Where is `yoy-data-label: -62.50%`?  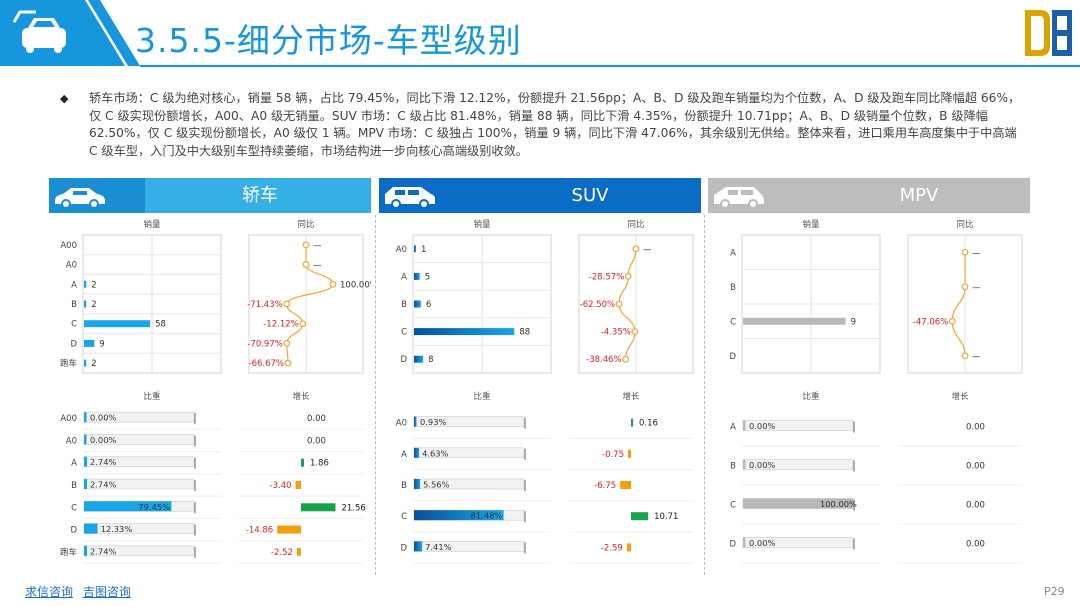 yoy-data-label: -62.50% is located at coordinates (597, 305).